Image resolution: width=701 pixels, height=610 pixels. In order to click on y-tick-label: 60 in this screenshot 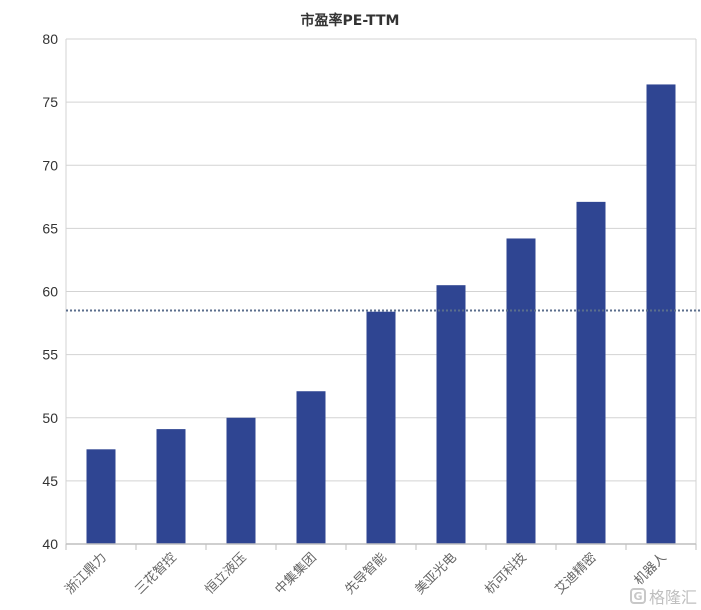, I will do `click(50, 292)`.